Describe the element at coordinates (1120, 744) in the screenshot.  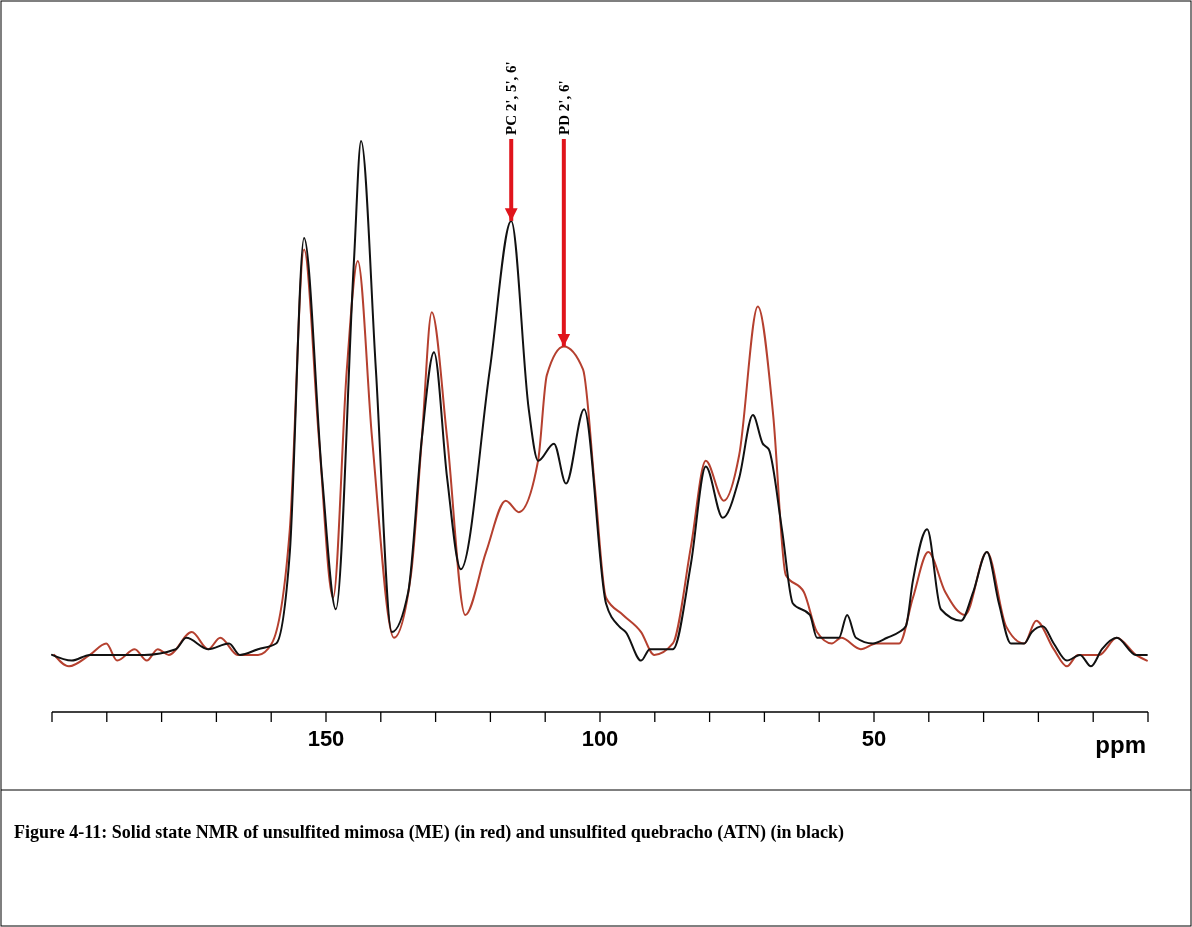
I see `x-axis-title: ppm` at that location.